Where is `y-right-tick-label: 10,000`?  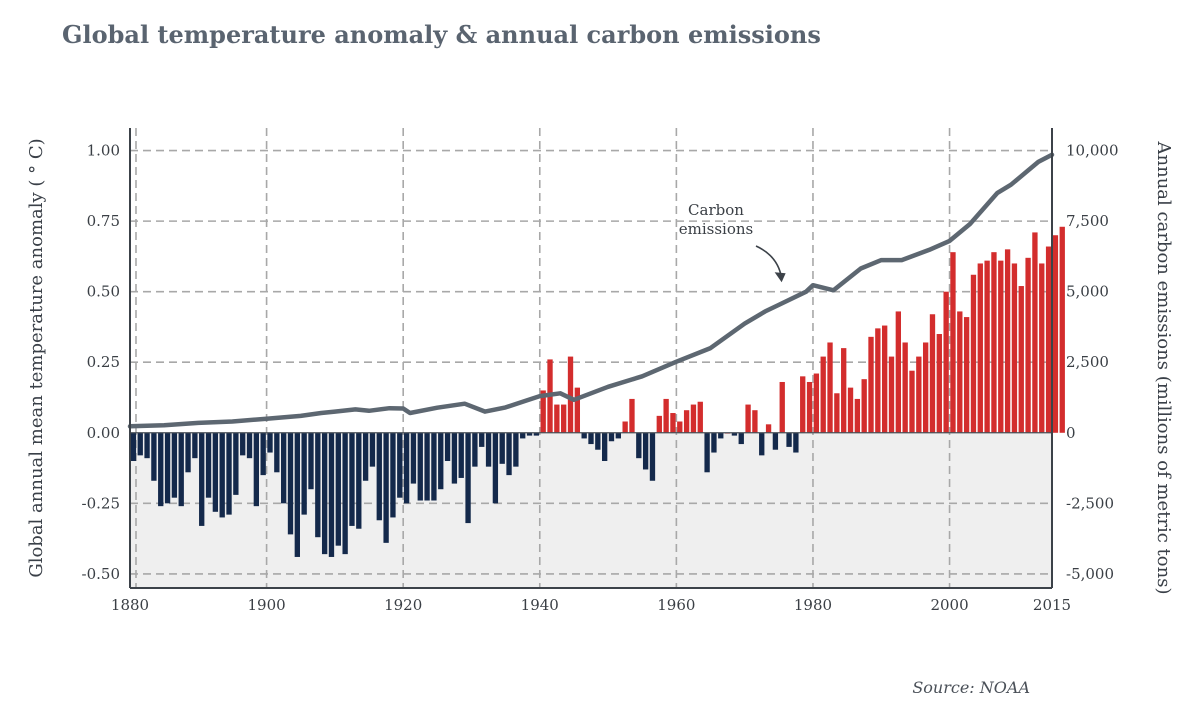 y-right-tick-label: 10,000 is located at coordinates (1092, 151).